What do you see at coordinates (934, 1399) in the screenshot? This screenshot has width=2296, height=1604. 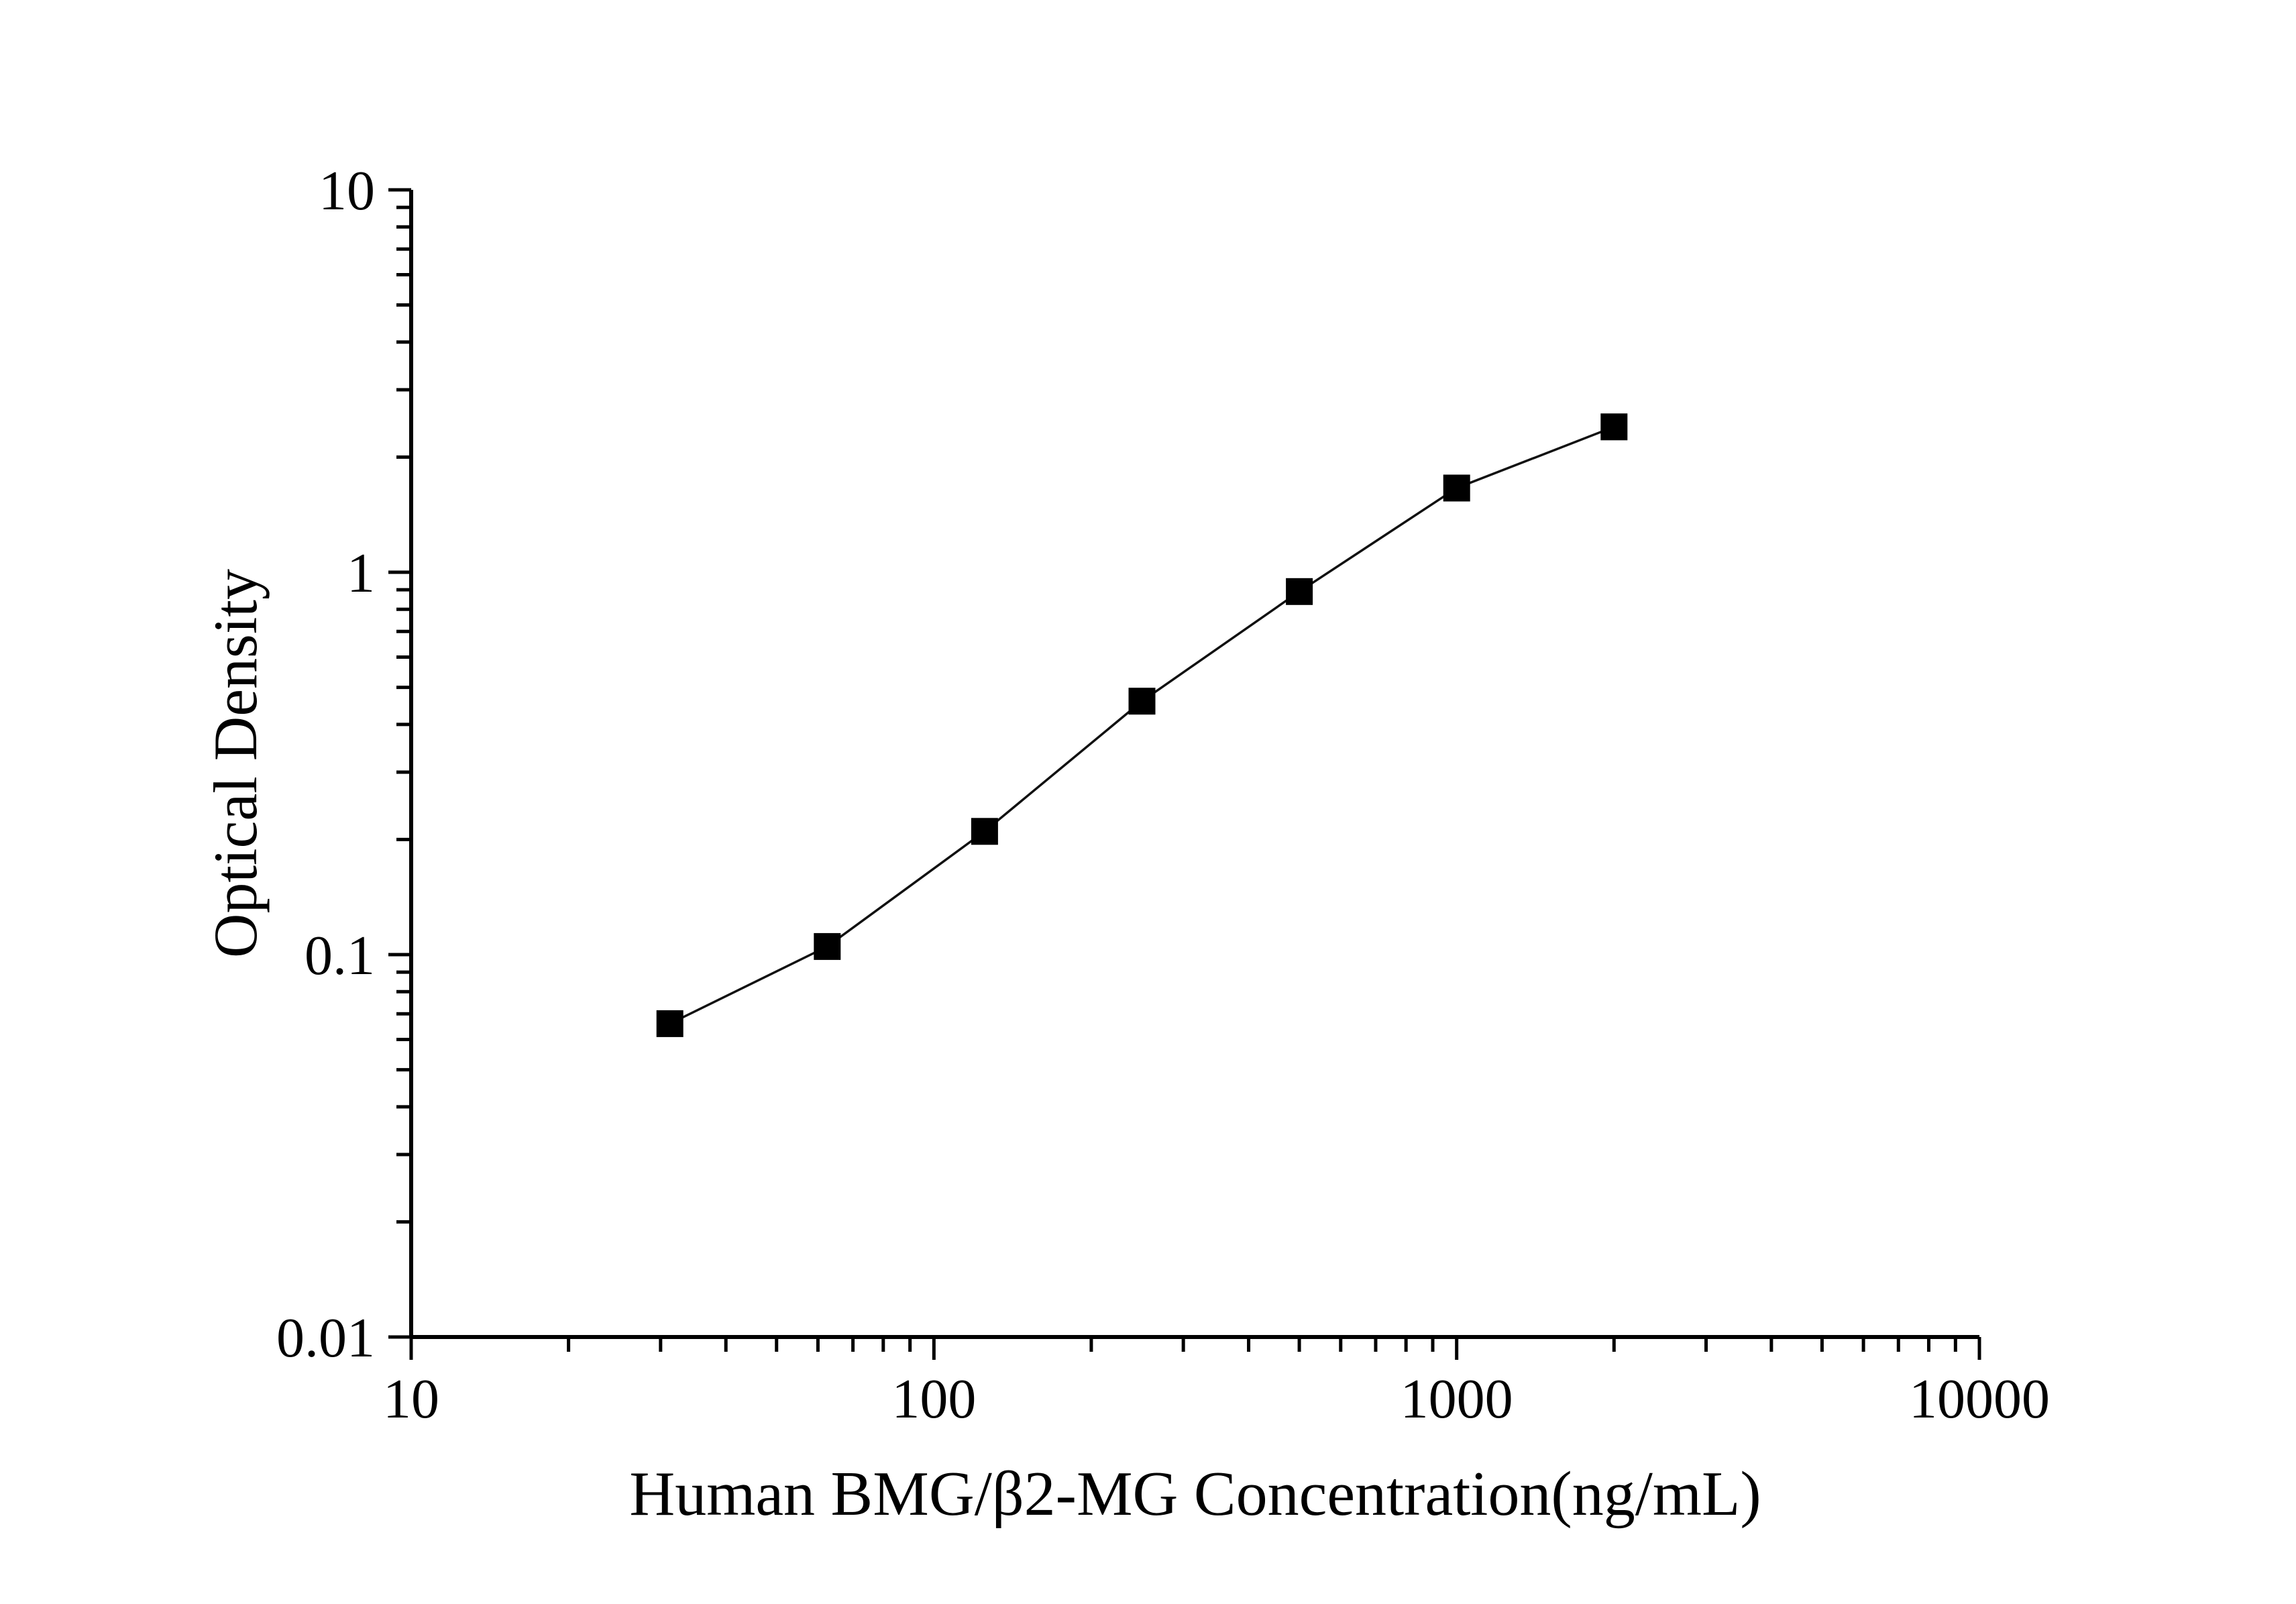 I see `x-tick-label: 100` at bounding box center [934, 1399].